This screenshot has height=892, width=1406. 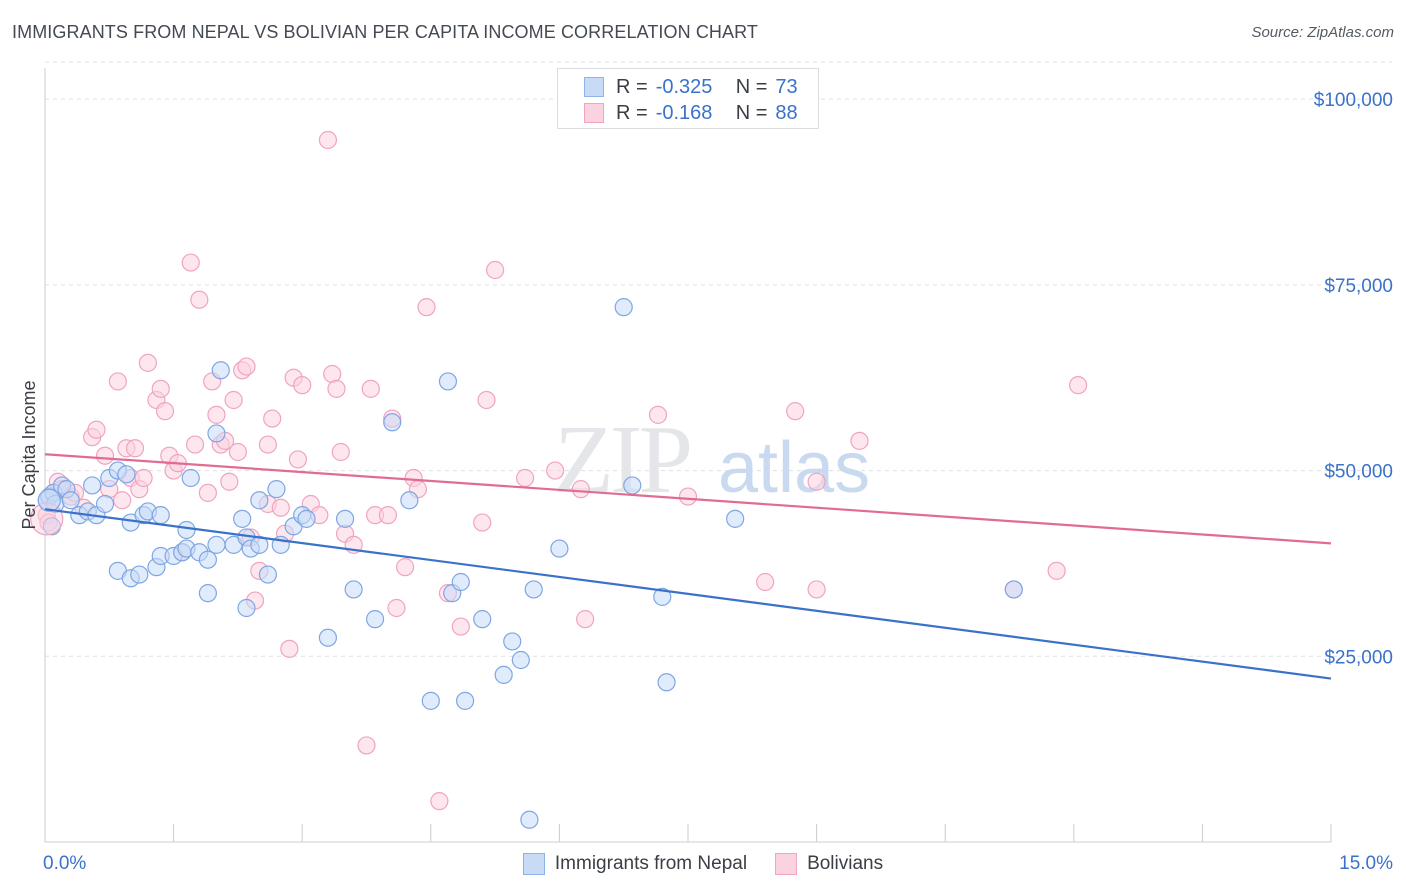 I want to click on legend-n-label: N =, so click(x=751, y=112).